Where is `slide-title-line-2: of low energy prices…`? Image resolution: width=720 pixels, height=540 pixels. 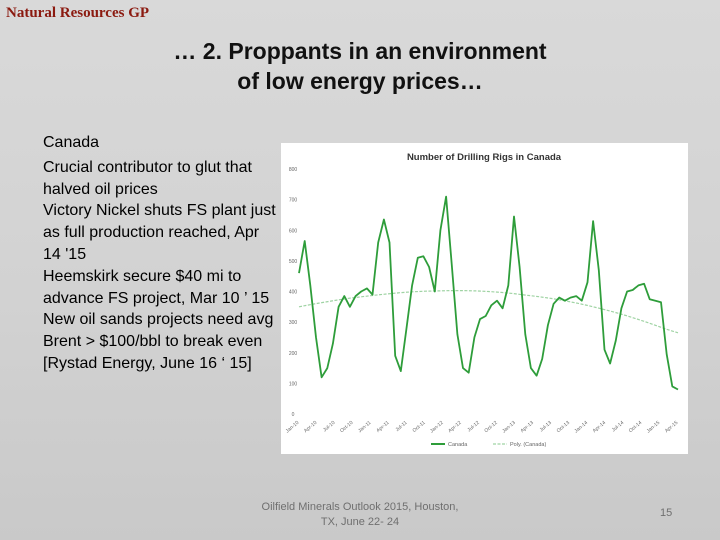 slide-title-line-2: of low energy prices… is located at coordinates (360, 81).